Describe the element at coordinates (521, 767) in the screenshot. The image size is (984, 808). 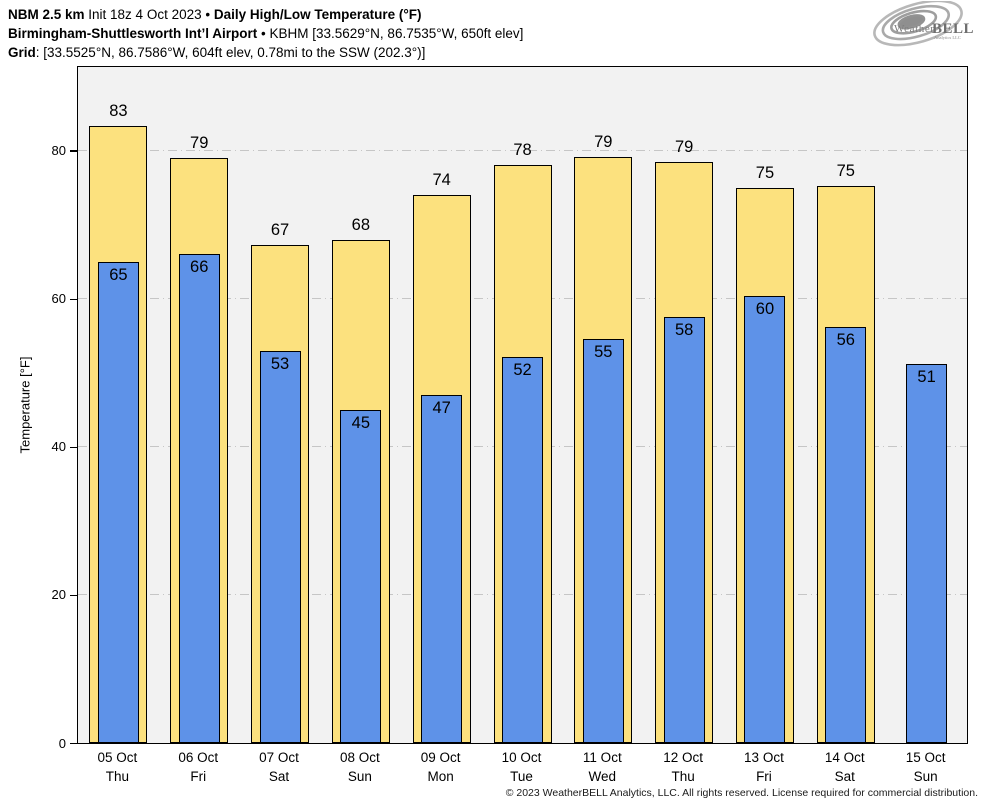
I see `x-category-label: 10 Oct Tue` at that location.